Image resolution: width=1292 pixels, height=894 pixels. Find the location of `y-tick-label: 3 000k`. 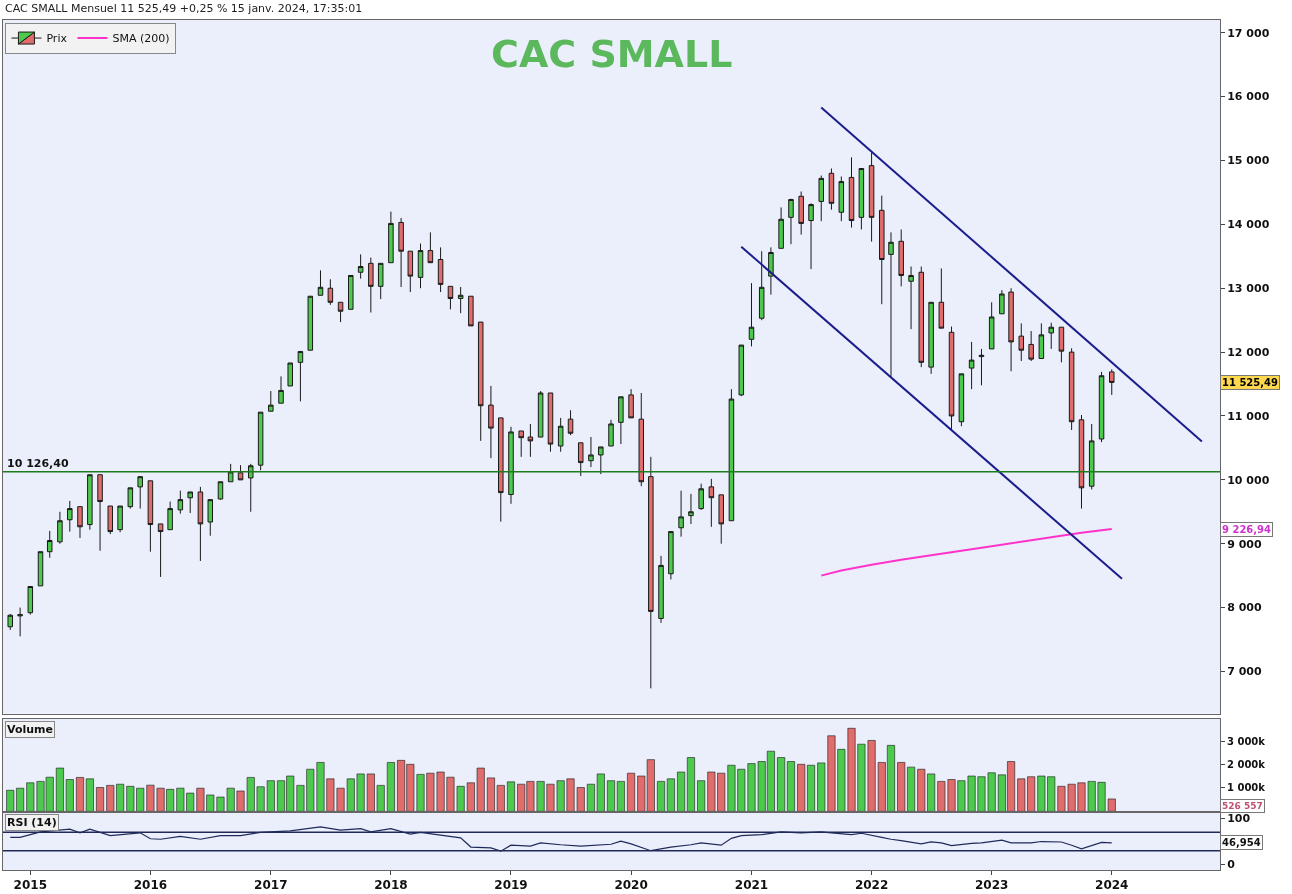

y-tick-label: 3 000k is located at coordinates (1246, 741).